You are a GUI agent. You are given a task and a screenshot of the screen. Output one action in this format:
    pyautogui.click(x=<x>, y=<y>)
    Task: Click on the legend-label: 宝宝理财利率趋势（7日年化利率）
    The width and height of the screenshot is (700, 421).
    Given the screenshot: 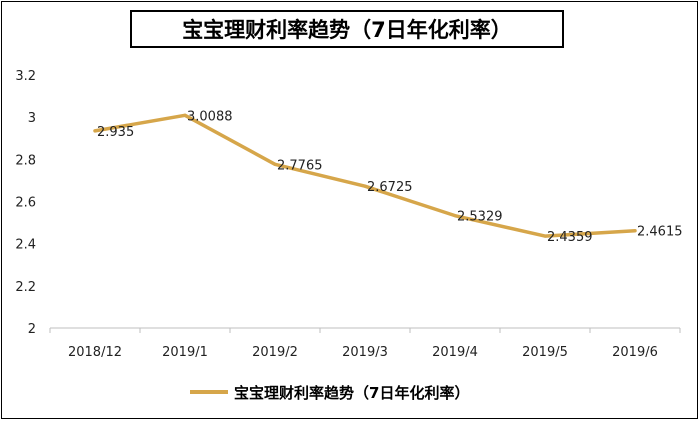 What is the action you would take?
    pyautogui.click(x=352, y=392)
    